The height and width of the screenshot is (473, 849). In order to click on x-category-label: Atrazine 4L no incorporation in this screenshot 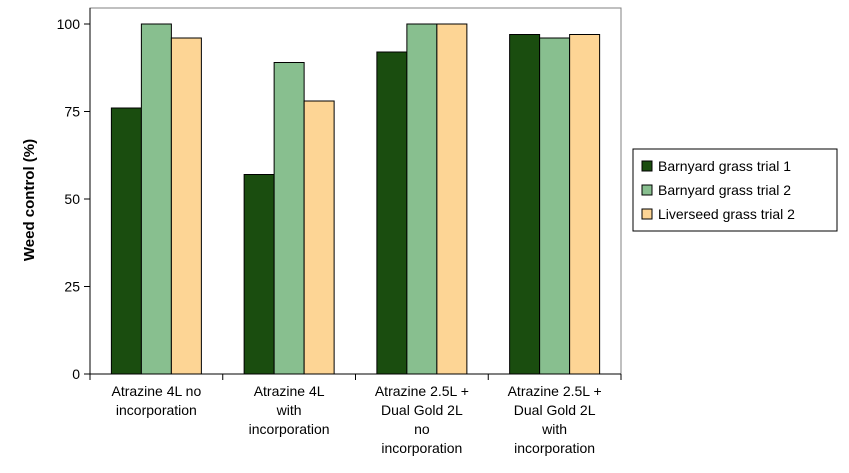, I will do `click(156, 400)`.